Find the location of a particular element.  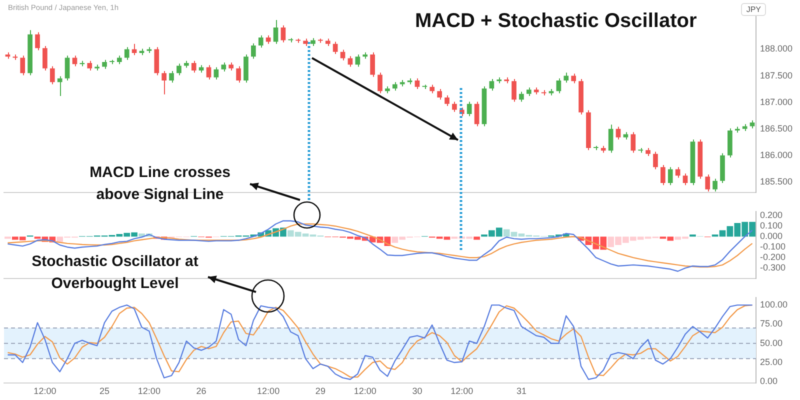

x-tick-label: 29 is located at coordinates (320, 391).